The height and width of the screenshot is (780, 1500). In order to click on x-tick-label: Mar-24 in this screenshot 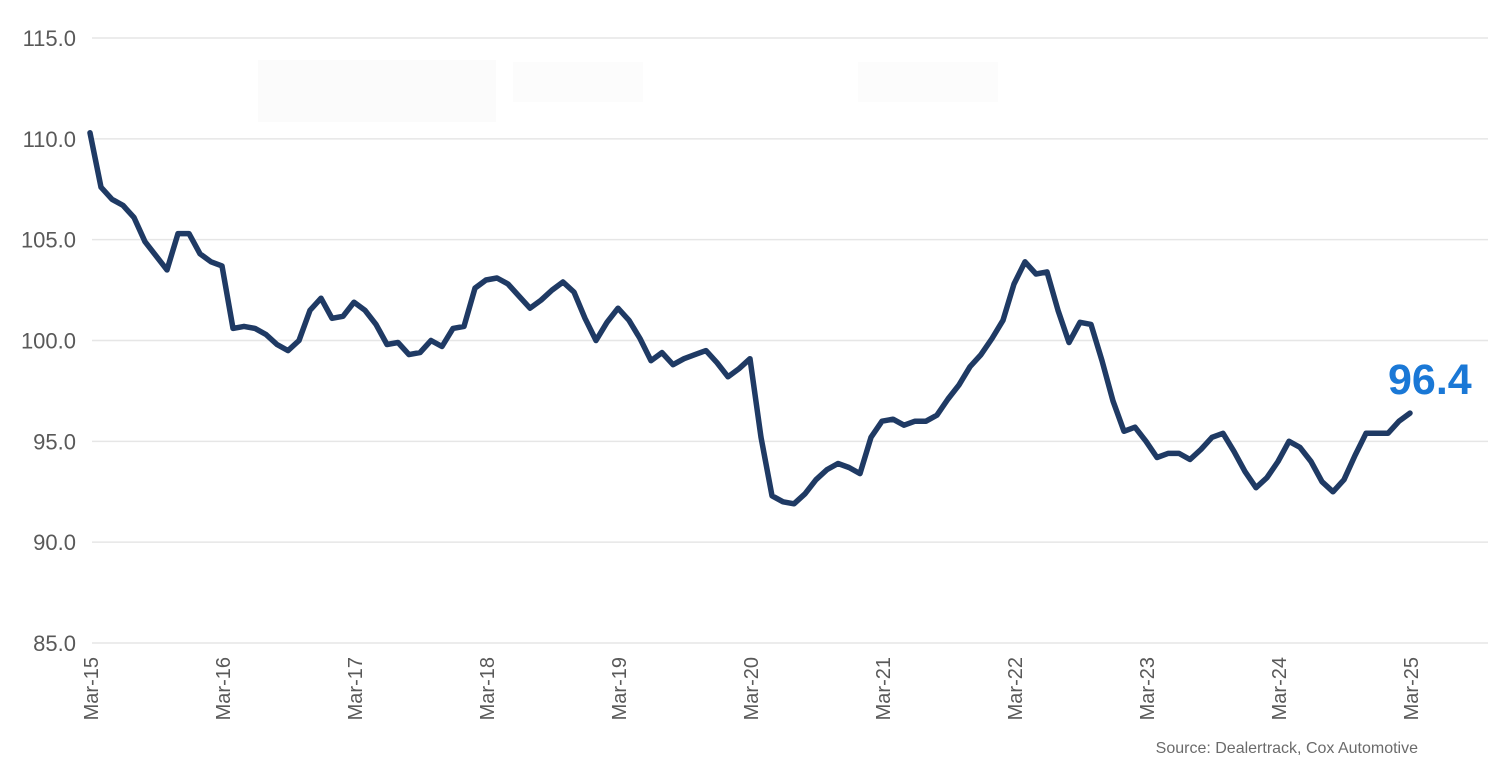, I will do `click(1280, 688)`.